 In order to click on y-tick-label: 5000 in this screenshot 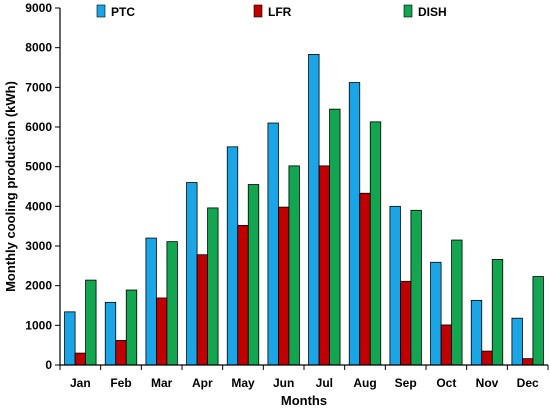, I will do `click(38, 167)`.